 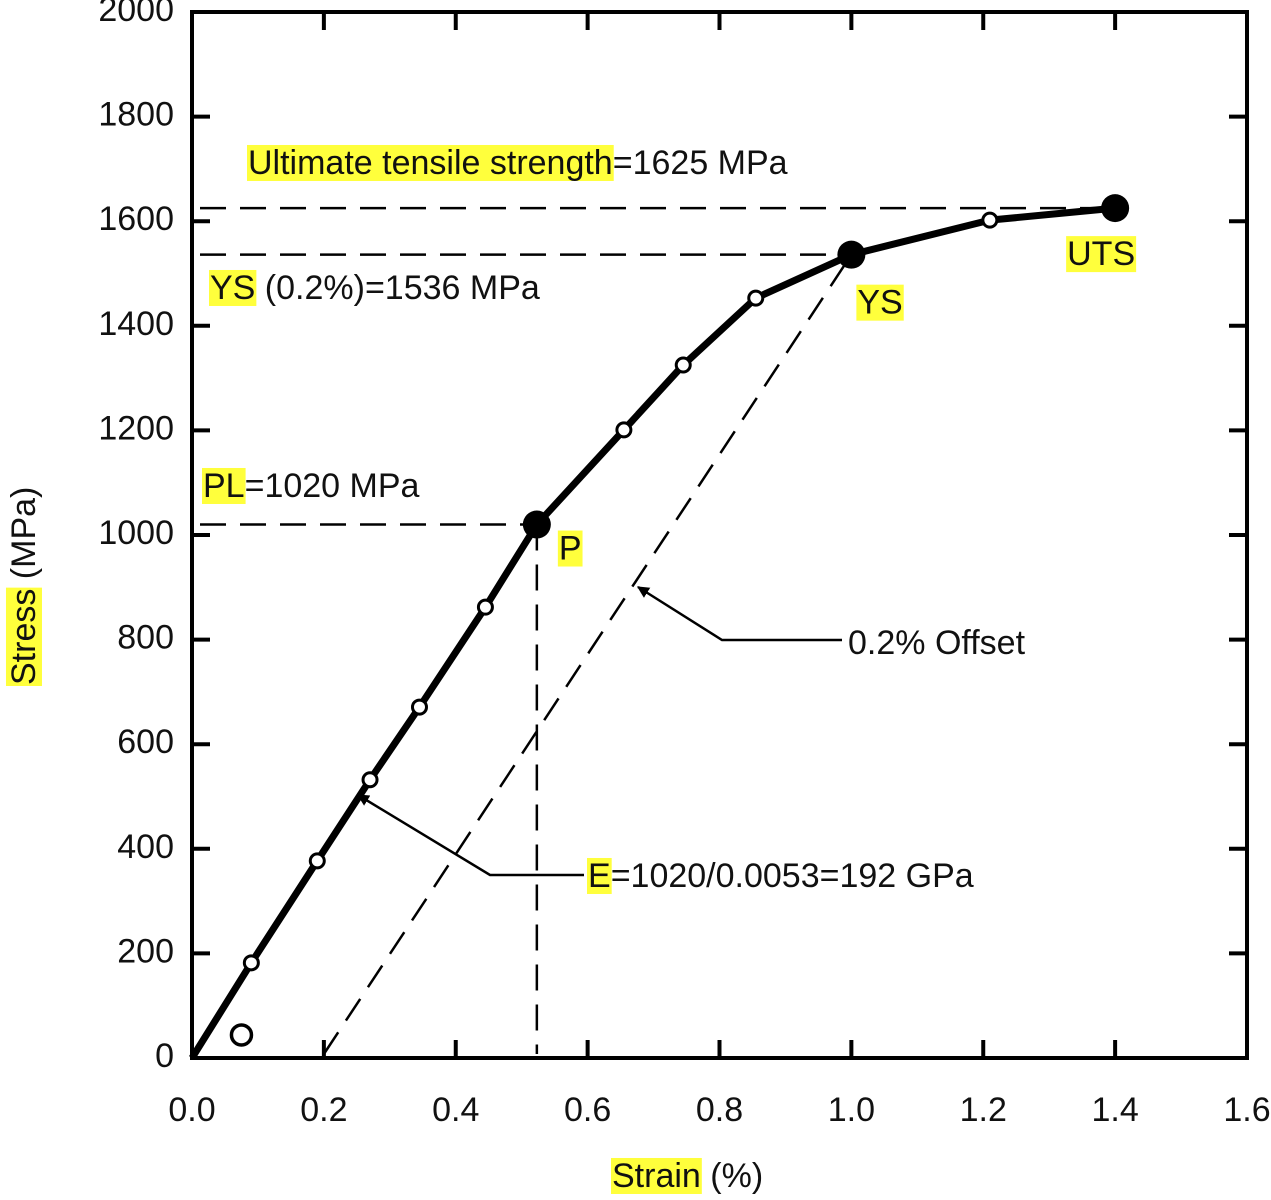 What do you see at coordinates (332, 486) in the screenshot?
I see `annotation-text: =1020 MPa` at bounding box center [332, 486].